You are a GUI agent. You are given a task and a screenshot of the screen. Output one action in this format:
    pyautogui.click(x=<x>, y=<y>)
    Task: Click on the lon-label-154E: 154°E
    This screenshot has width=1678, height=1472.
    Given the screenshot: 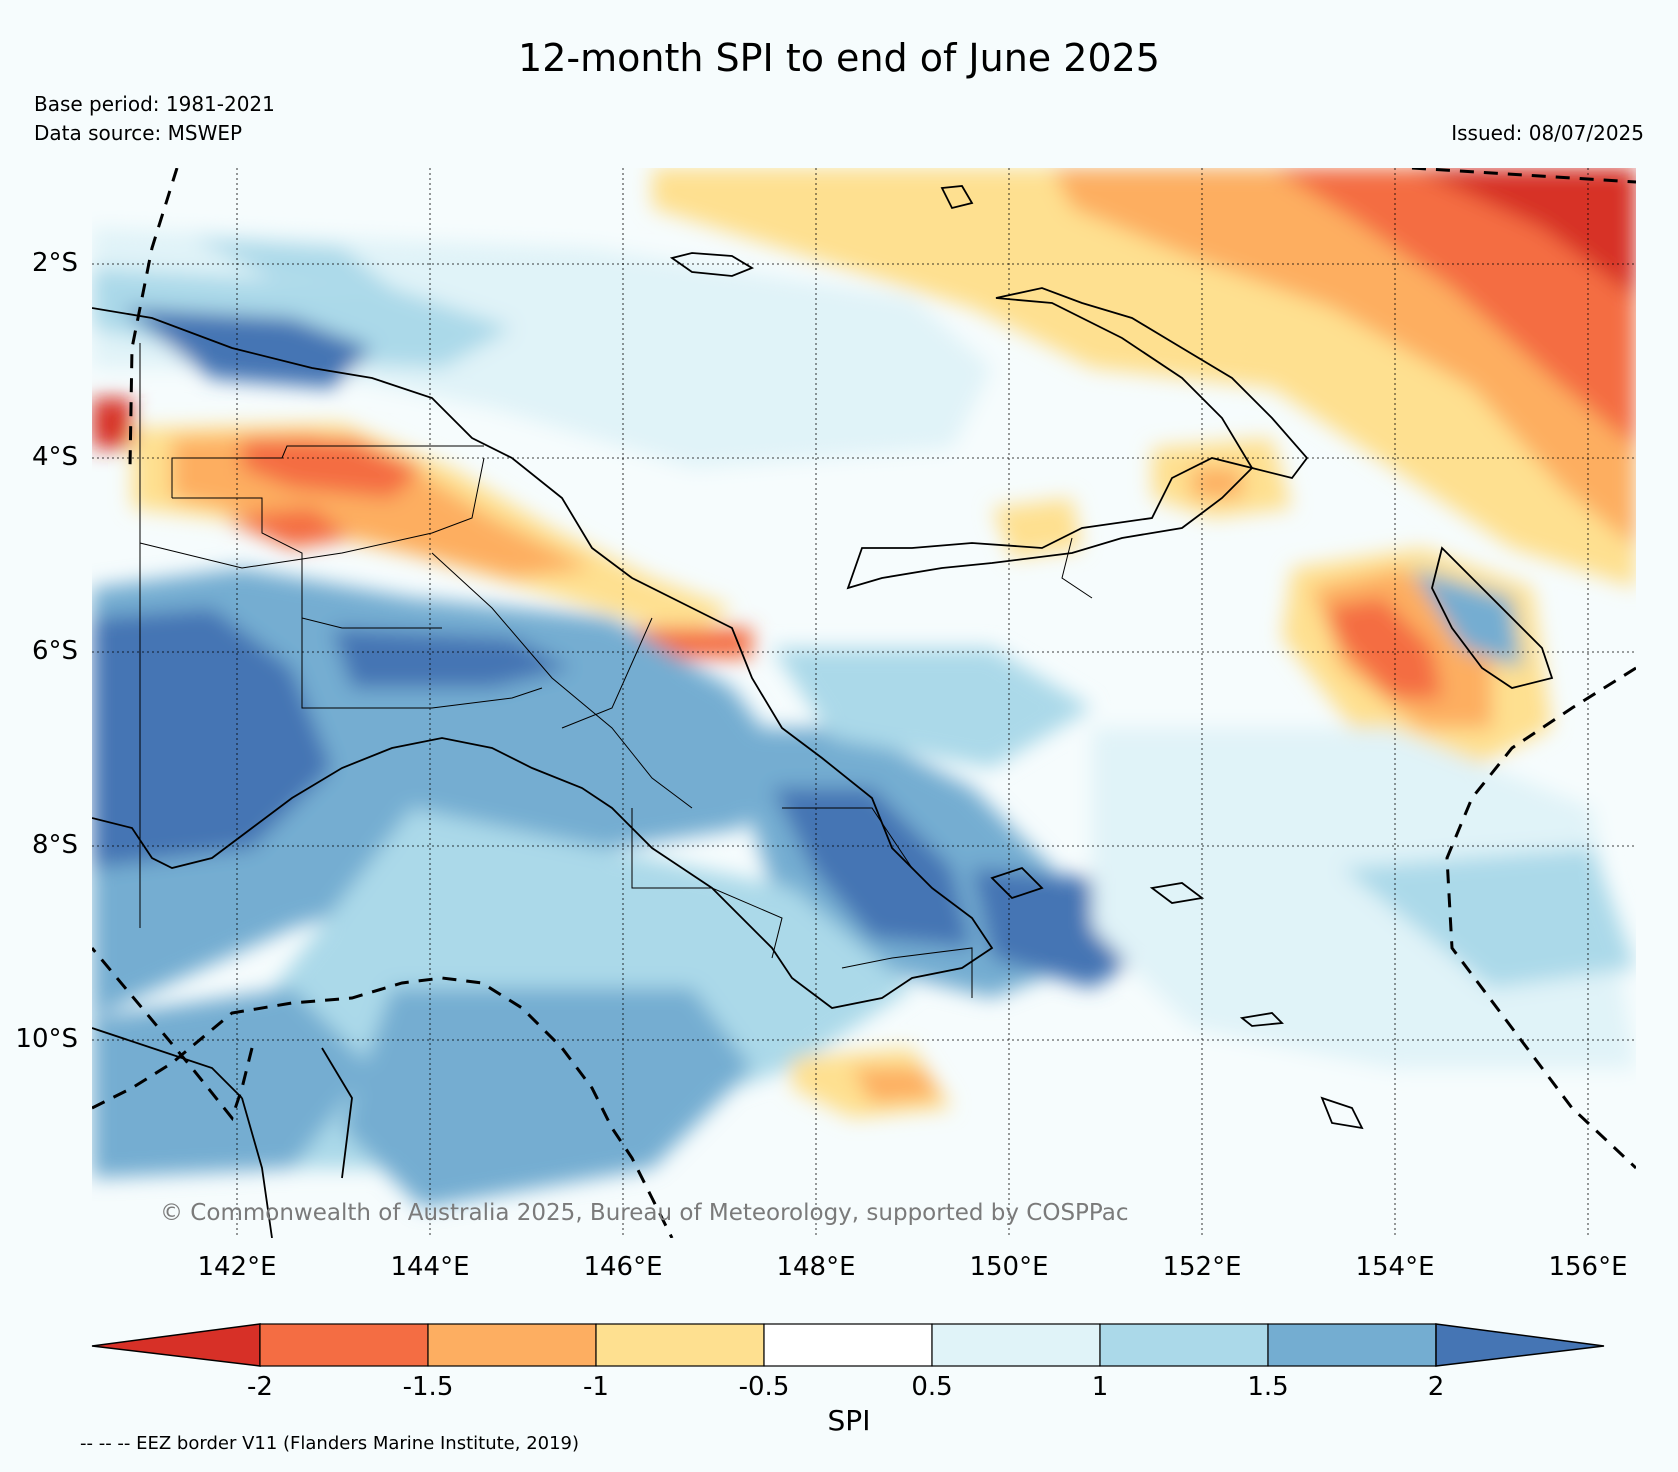 What is the action you would take?
    pyautogui.click(x=1395, y=1267)
    